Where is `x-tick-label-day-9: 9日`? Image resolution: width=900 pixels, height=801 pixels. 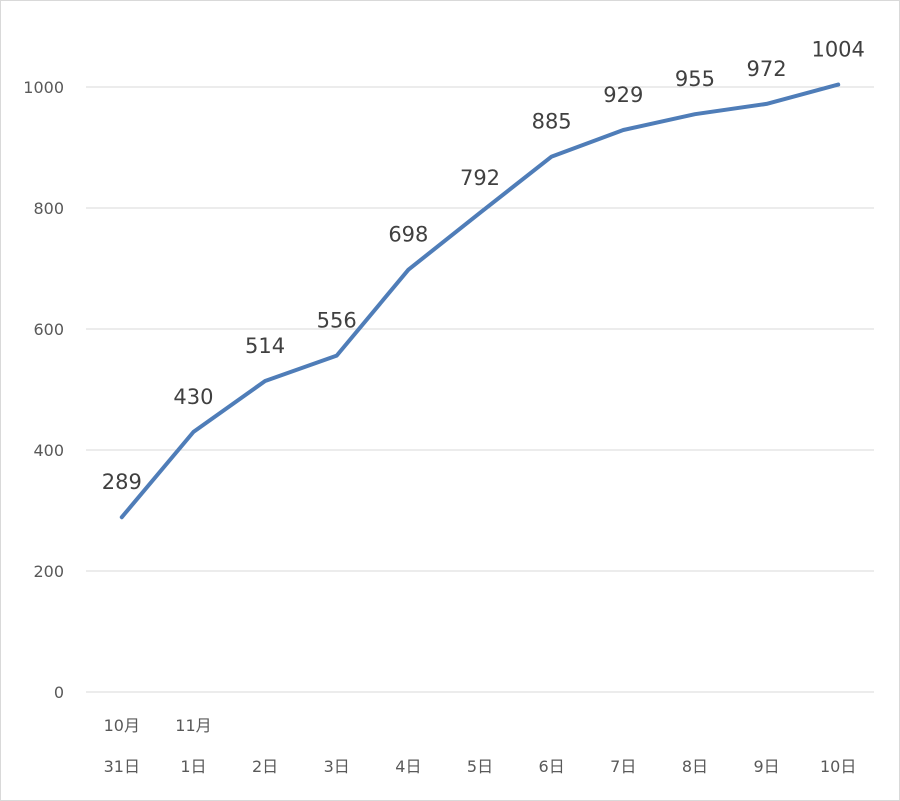
x-tick-label-day-9: 9日 is located at coordinates (766, 766).